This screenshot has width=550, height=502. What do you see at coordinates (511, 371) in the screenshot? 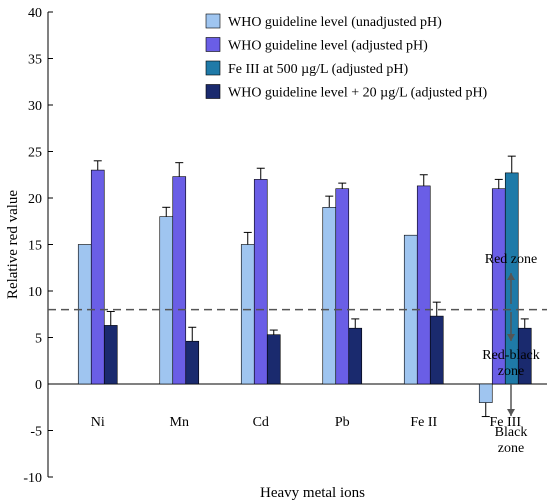
I see `zone-label-red-black-2: zone` at bounding box center [511, 371].